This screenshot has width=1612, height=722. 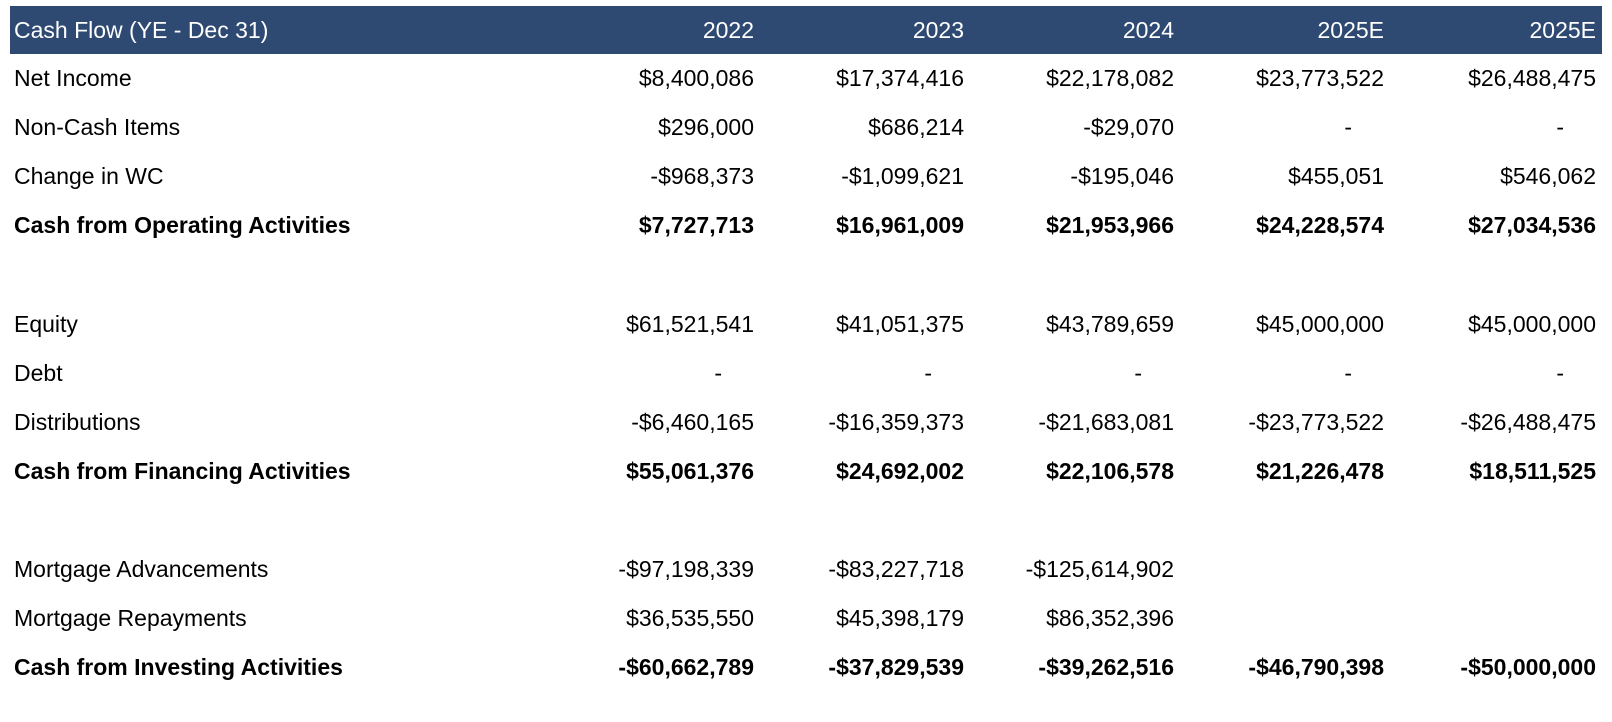 I want to click on cell-value: $21,953,966, so click(x=1110, y=225).